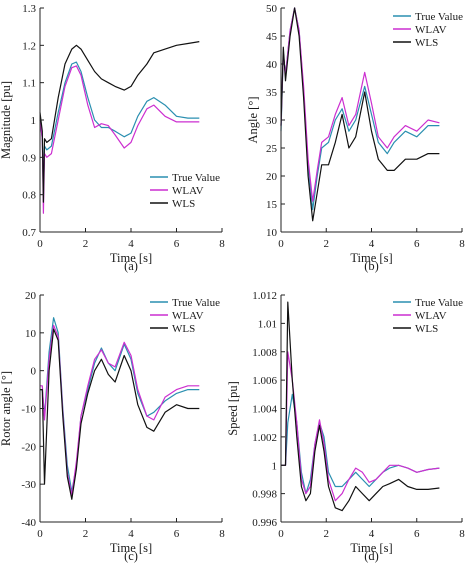 The height and width of the screenshot is (567, 474). What do you see at coordinates (264, 353) in the screenshot?
I see `y-tick-label: 1.008` at bounding box center [264, 353].